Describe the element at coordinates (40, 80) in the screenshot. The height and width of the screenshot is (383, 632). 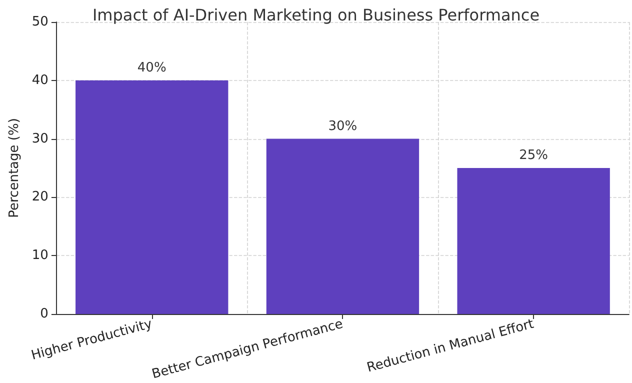
I see `y-tick-label: 40` at that location.